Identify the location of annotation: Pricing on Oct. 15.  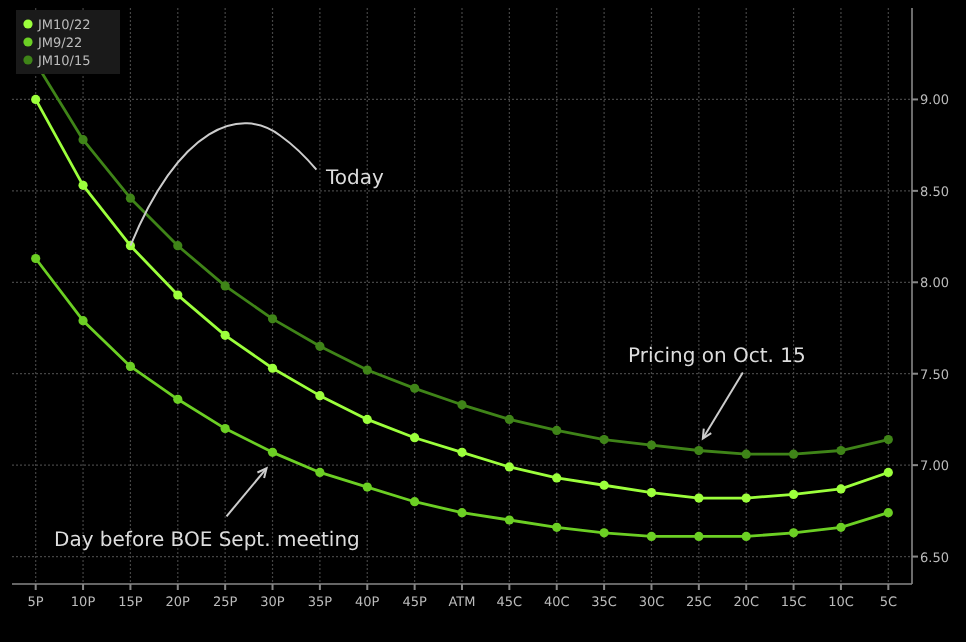
(717, 357).